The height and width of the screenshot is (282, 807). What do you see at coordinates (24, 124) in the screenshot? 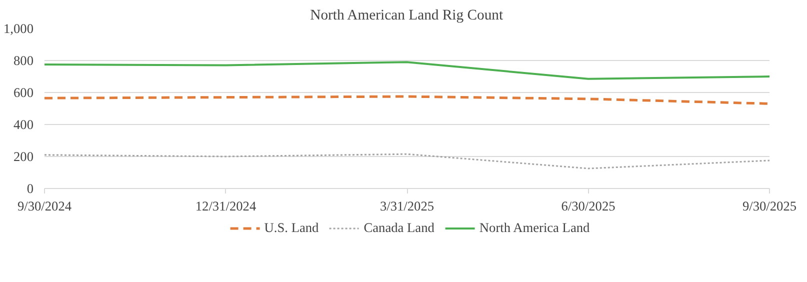
I see `y-tick-label: 400` at bounding box center [24, 124].